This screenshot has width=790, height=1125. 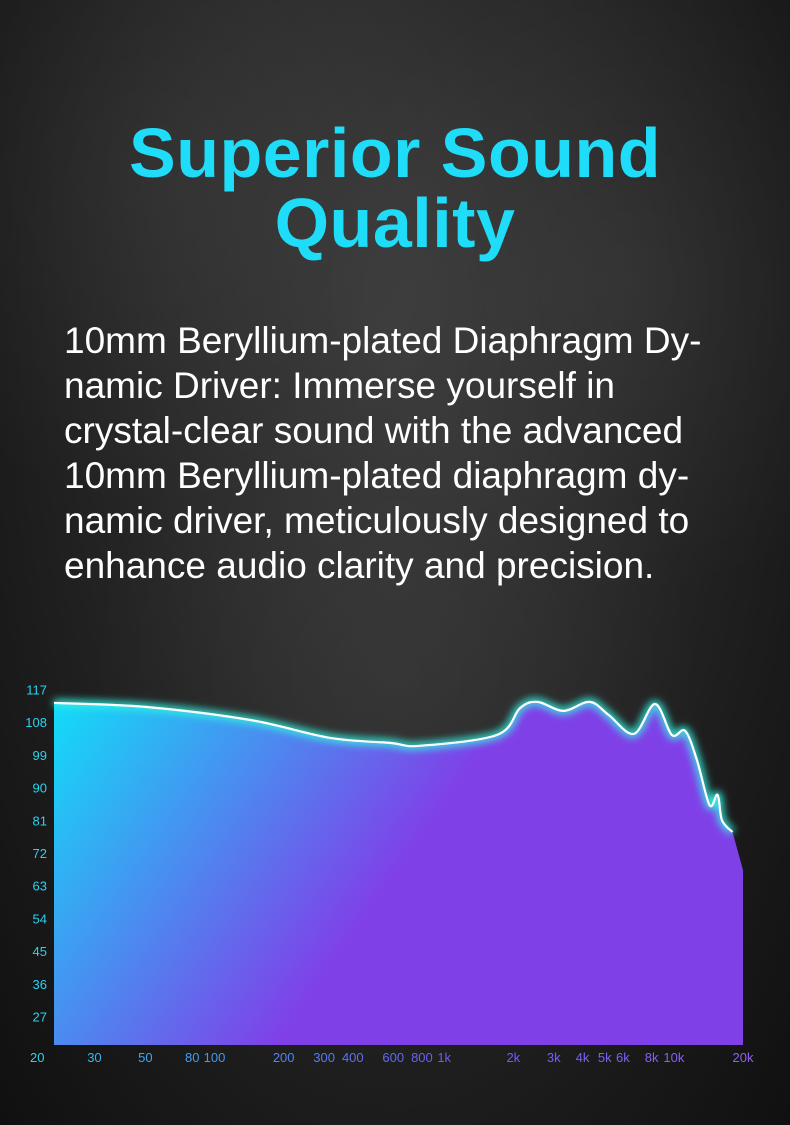 What do you see at coordinates (395, 223) in the screenshot?
I see `title-line: Quality` at bounding box center [395, 223].